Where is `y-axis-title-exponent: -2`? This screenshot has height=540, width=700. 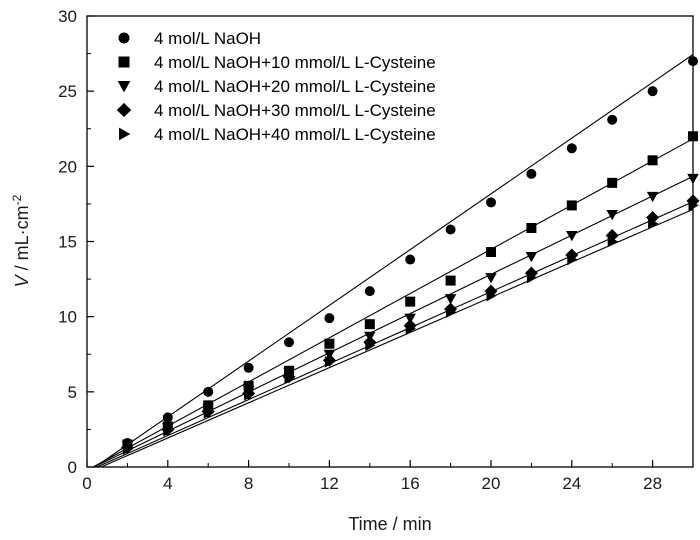
y-axis-title-exponent: -2 is located at coordinates (17, 199).